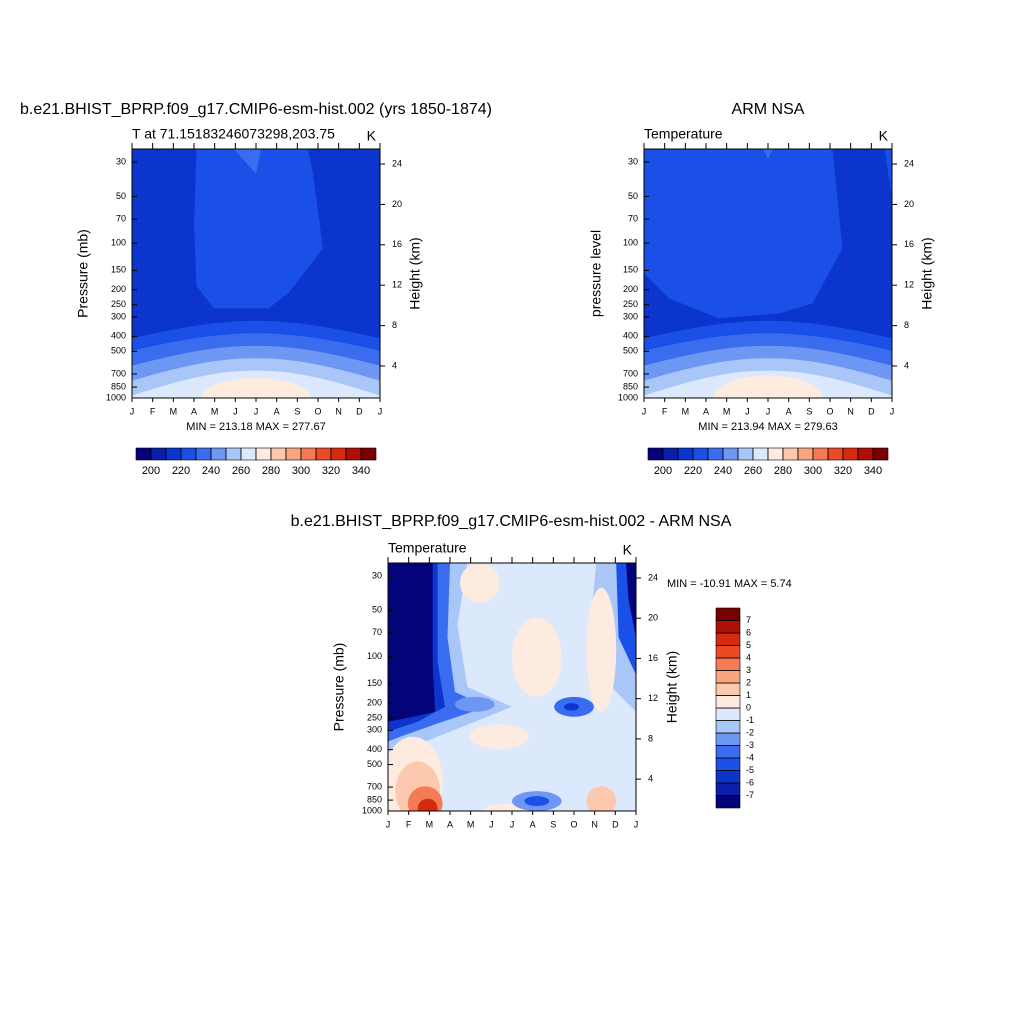  What do you see at coordinates (255, 427) in the screenshot?
I see `min-max: MIN = 213.18 MAX = 277.67` at bounding box center [255, 427].